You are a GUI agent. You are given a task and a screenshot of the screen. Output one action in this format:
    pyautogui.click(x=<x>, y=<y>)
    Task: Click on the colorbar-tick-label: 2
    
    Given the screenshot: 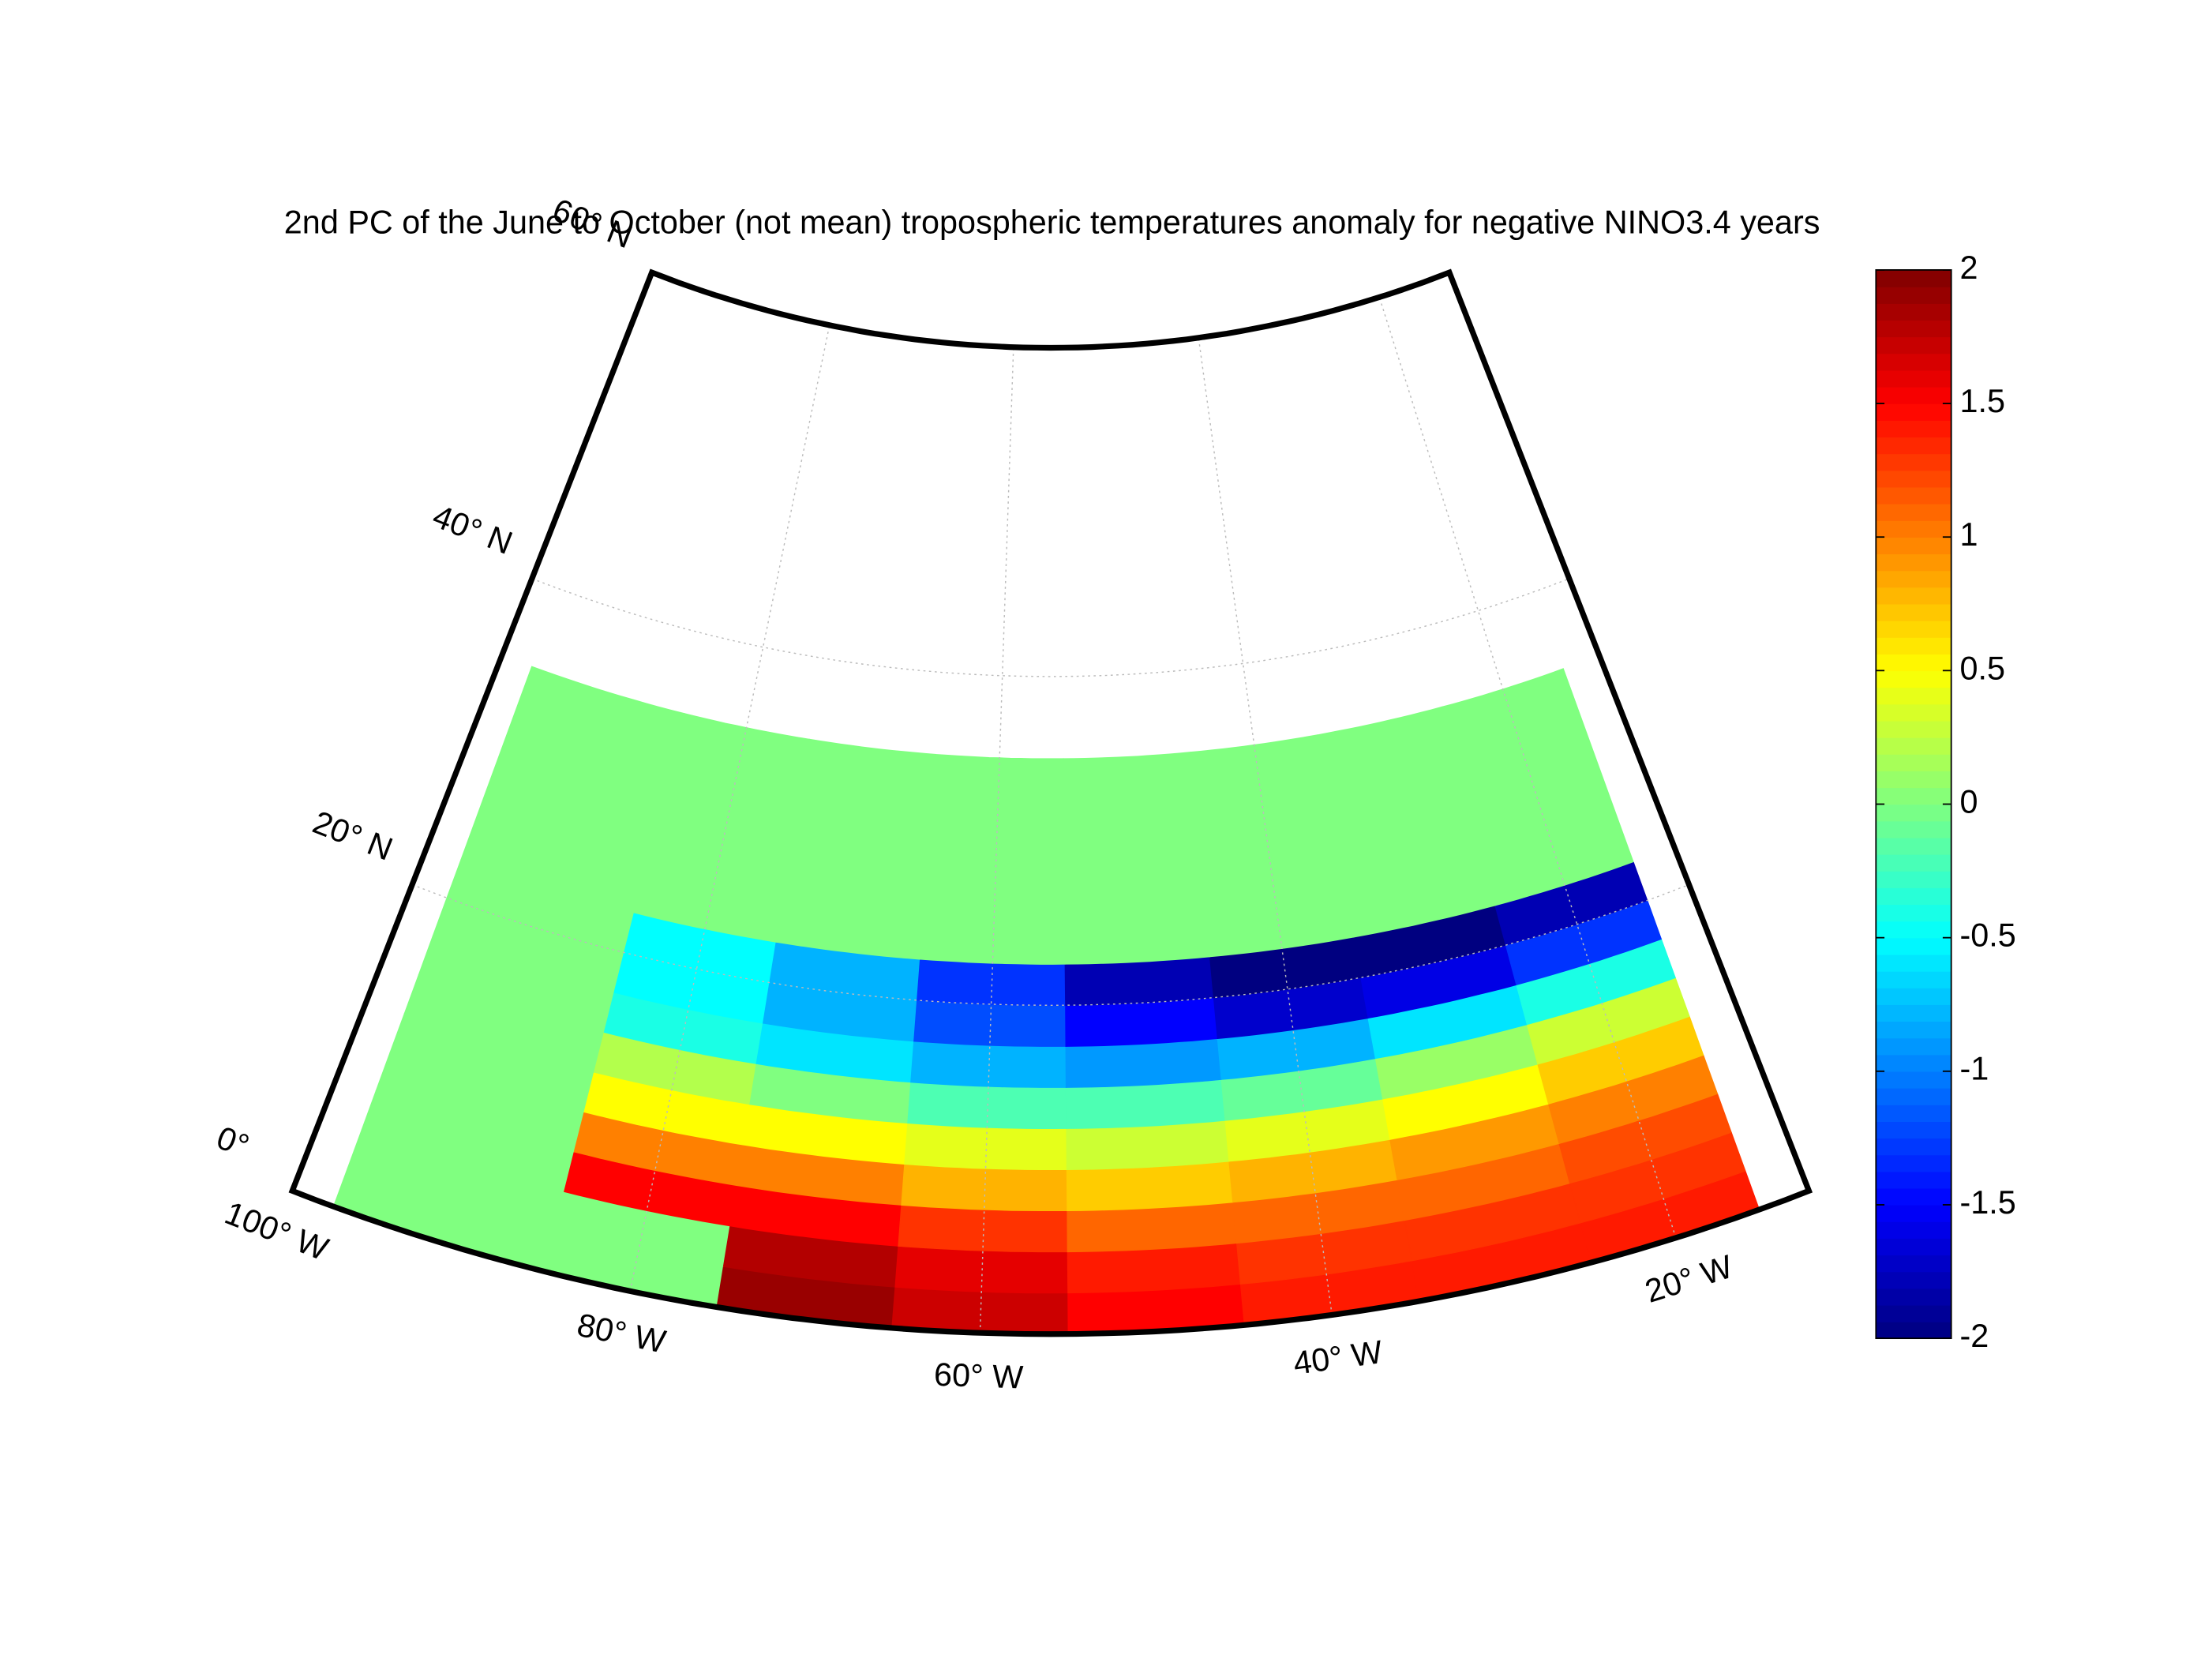 What is the action you would take?
    pyautogui.click(x=1968, y=267)
    